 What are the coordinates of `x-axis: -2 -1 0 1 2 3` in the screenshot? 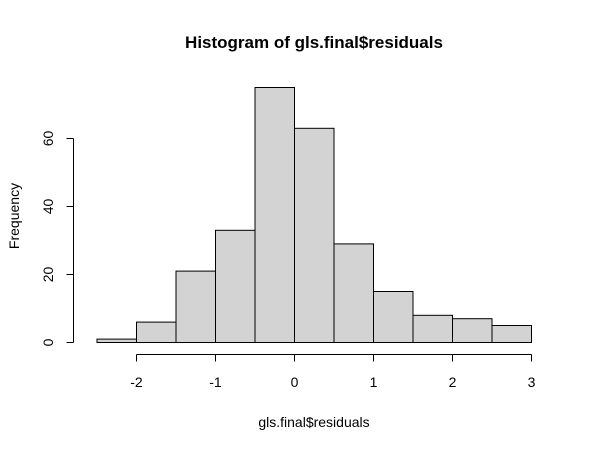 It's located at (333, 372).